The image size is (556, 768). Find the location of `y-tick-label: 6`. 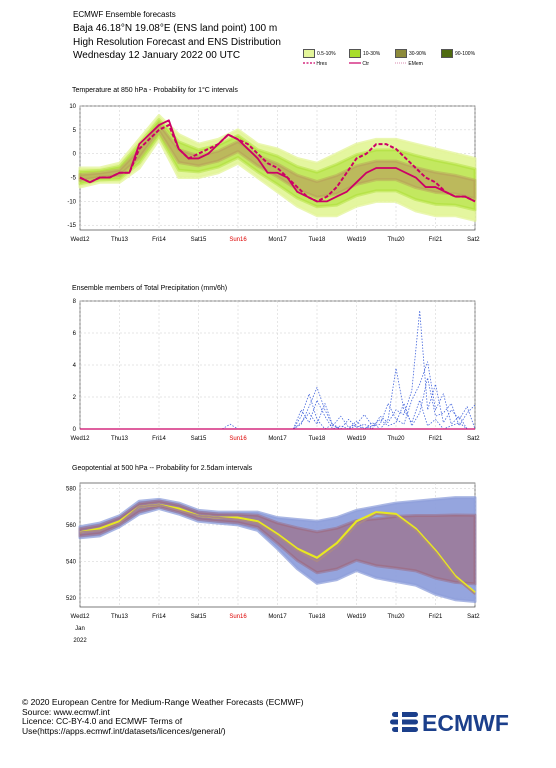

y-tick-label: 6 is located at coordinates (75, 334).